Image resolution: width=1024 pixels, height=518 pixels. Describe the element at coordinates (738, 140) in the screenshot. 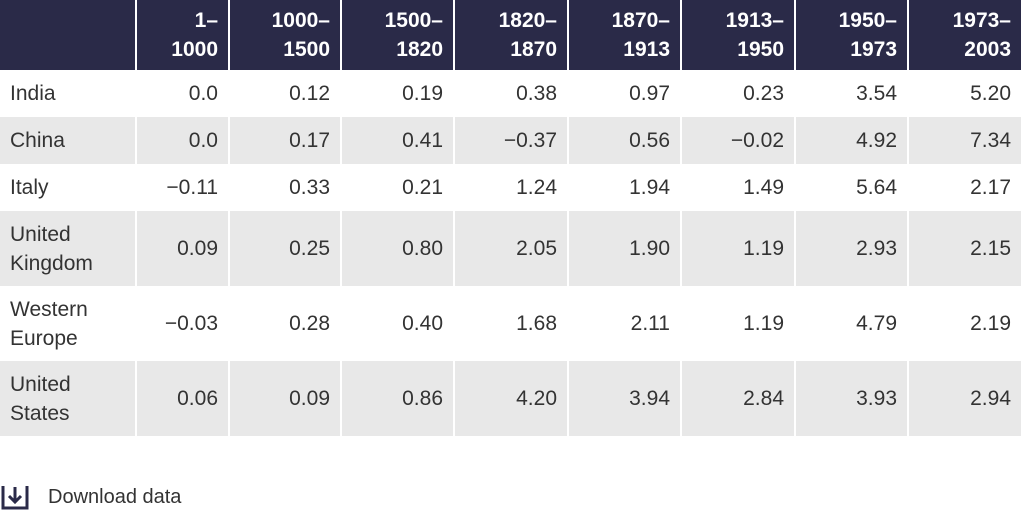

I see `table-cell: −0.02` at that location.